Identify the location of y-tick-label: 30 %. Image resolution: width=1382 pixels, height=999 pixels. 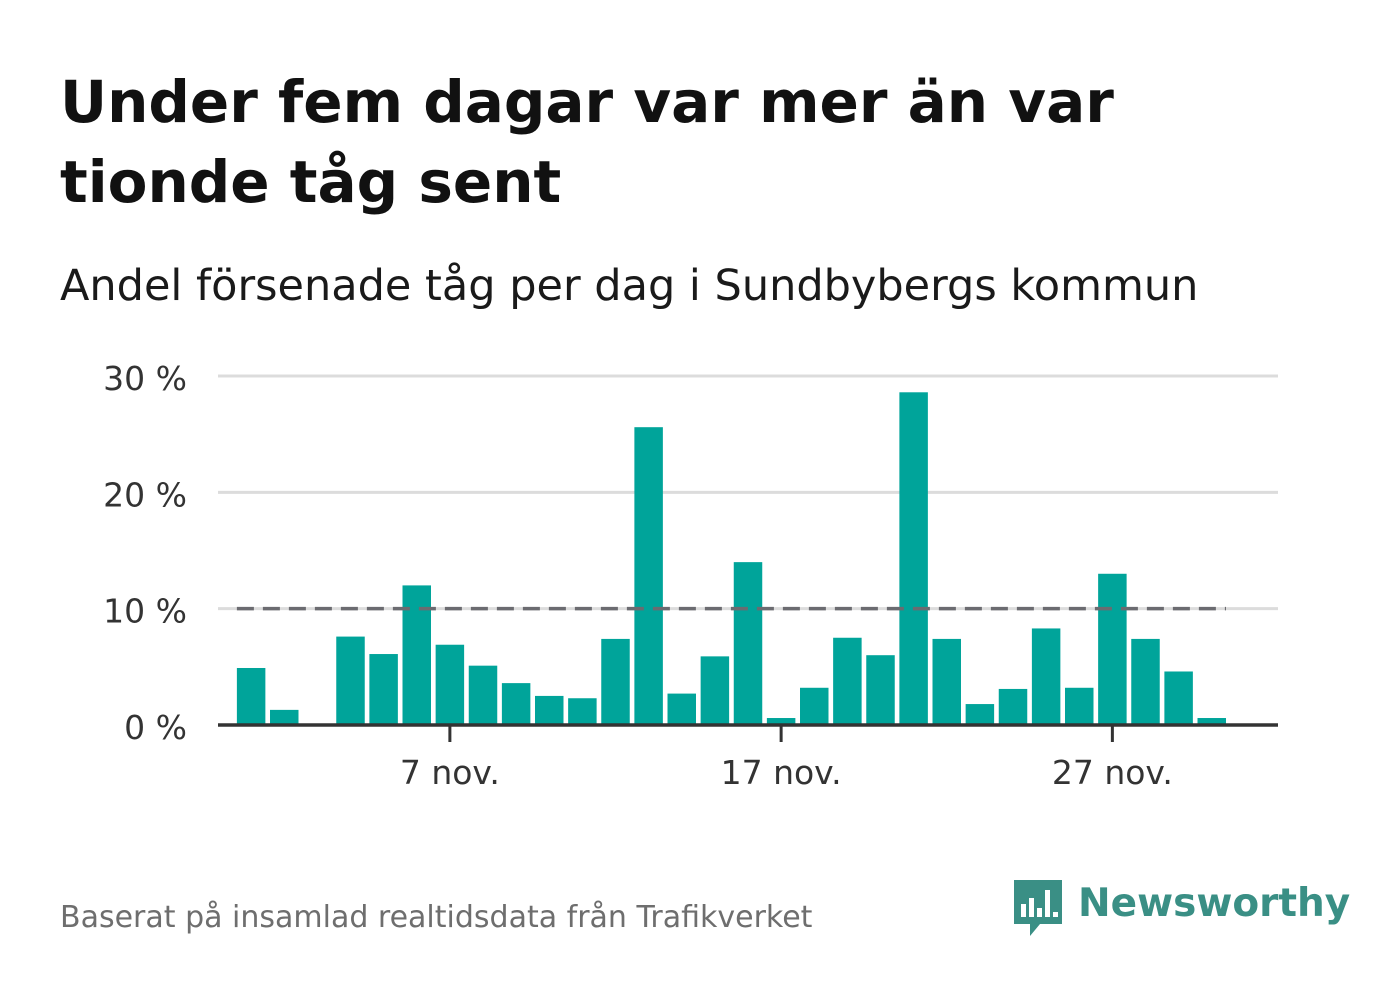
(145, 378).